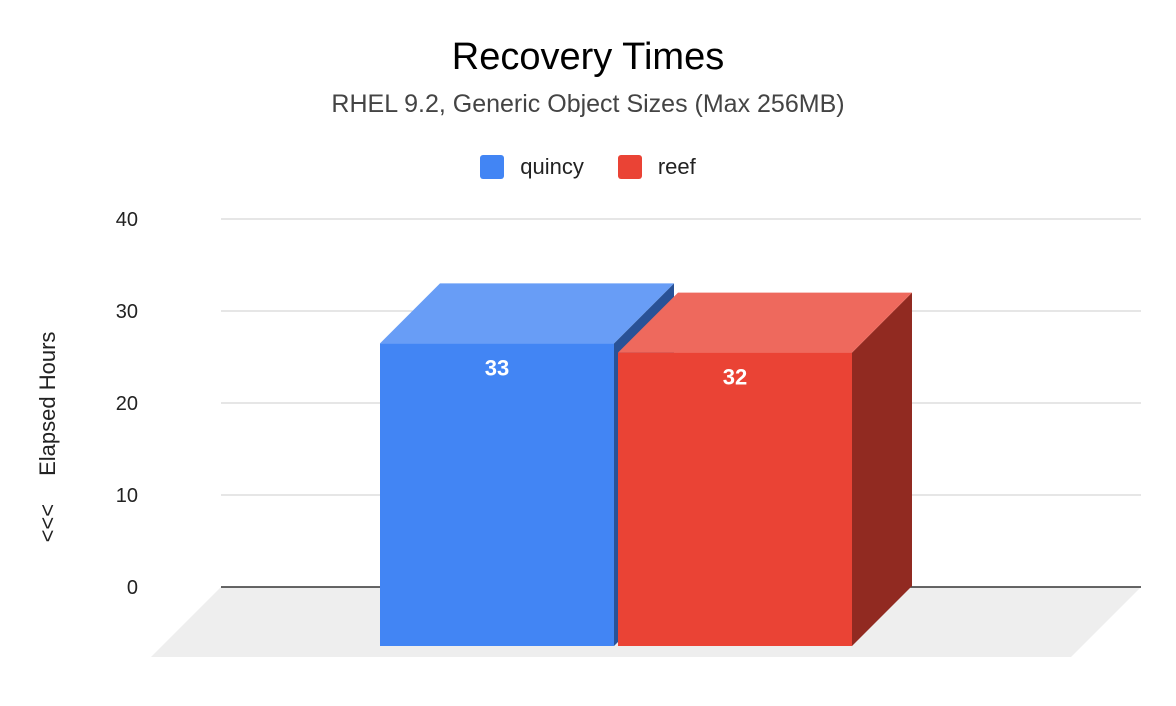 The width and height of the screenshot is (1176, 706). I want to click on y-tick-label: 10, so click(127, 496).